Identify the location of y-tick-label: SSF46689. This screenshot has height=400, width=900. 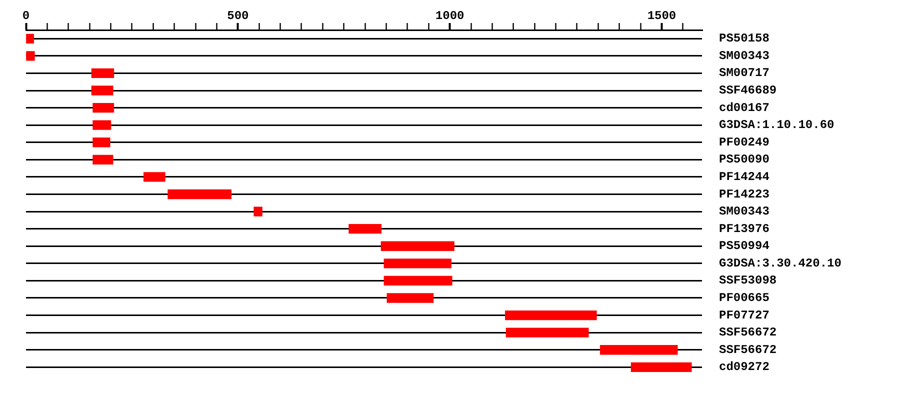
(748, 91).